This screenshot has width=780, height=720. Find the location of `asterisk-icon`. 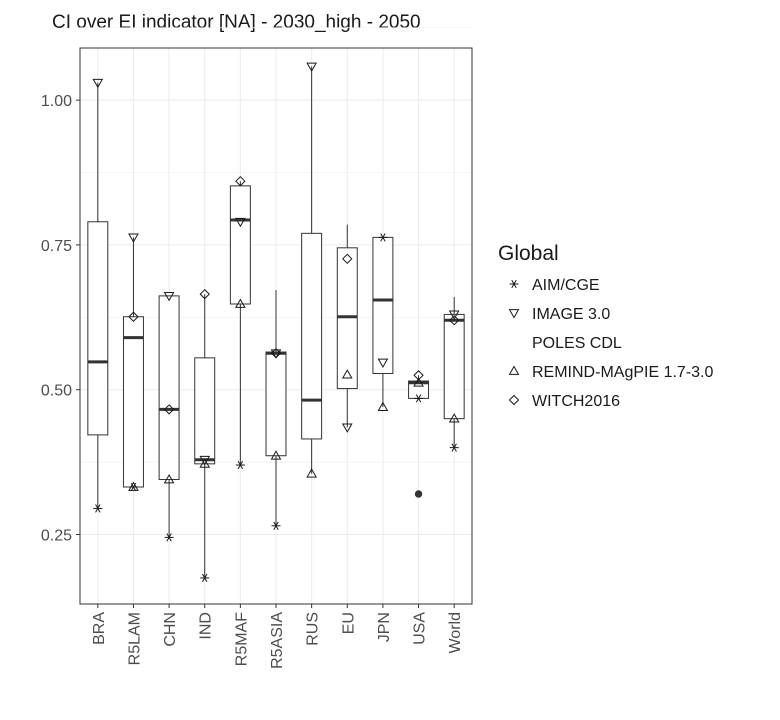

asterisk-icon is located at coordinates (514, 284).